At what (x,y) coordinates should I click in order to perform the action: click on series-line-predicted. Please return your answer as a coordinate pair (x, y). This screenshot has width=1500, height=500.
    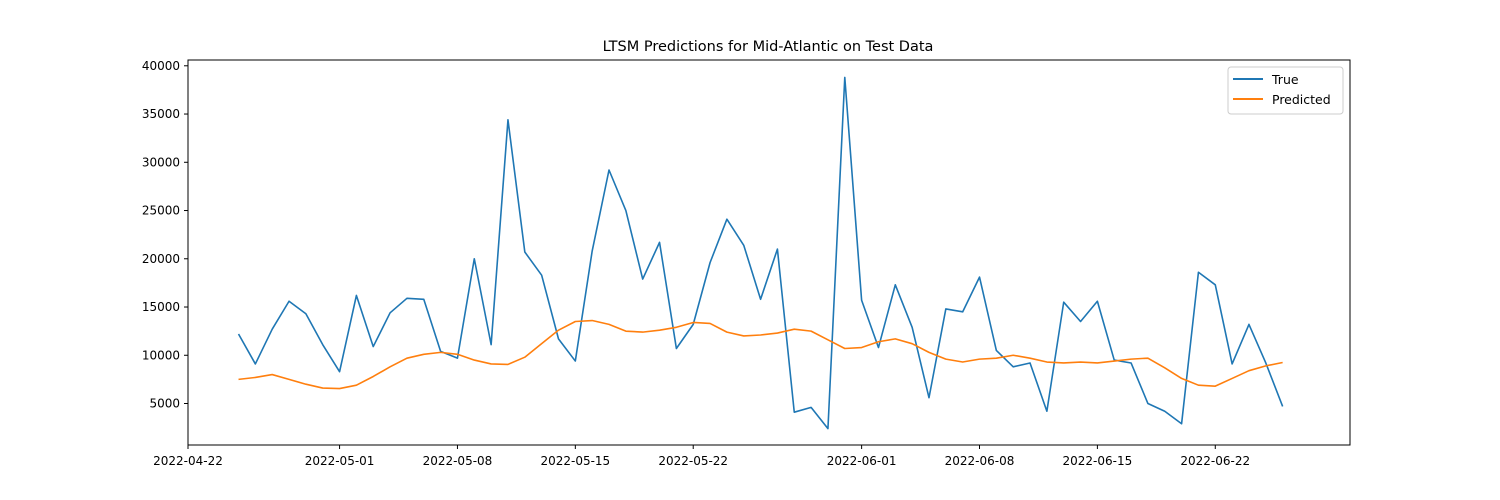
    Looking at the image, I should click on (760, 354).